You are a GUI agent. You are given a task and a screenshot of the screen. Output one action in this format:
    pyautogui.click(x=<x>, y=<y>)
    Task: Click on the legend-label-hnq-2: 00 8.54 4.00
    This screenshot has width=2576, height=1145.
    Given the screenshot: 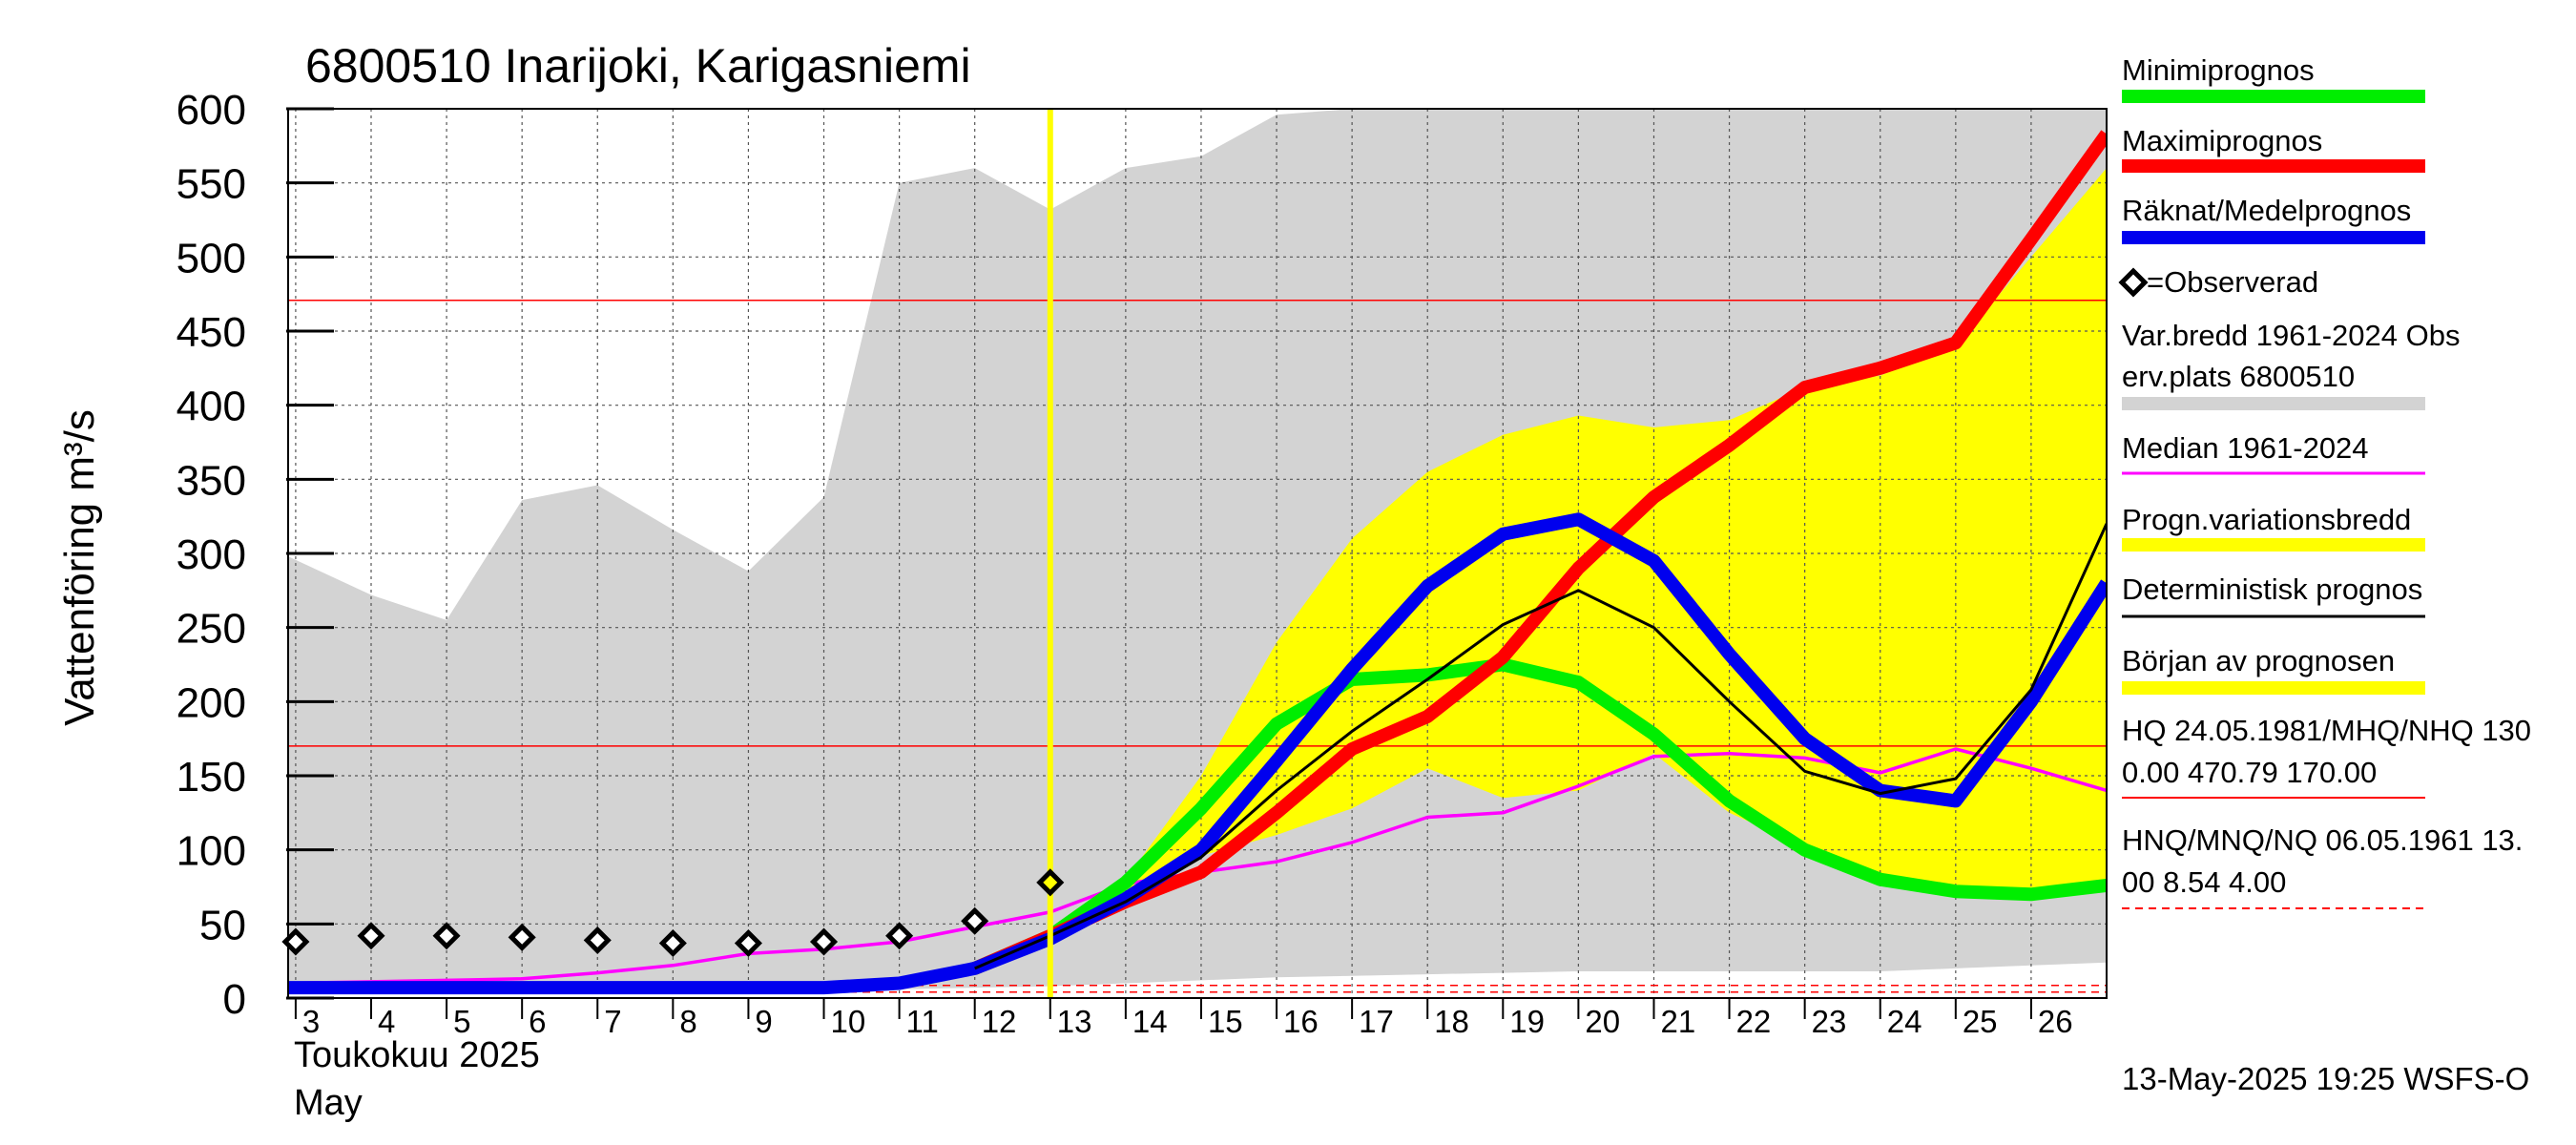 What is the action you would take?
    pyautogui.click(x=2204, y=882)
    